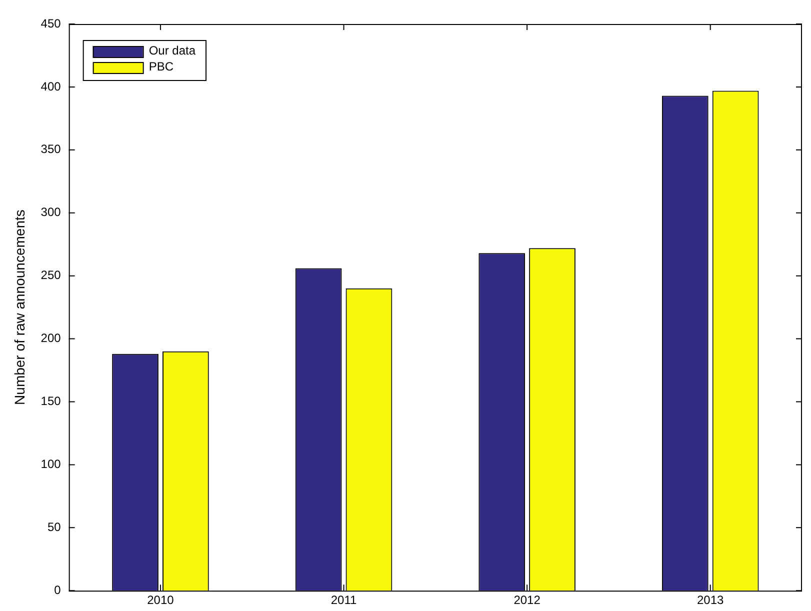 Image resolution: width=811 pixels, height=611 pixels. Describe the element at coordinates (51, 149) in the screenshot. I see `y-tick-label: 350` at that location.